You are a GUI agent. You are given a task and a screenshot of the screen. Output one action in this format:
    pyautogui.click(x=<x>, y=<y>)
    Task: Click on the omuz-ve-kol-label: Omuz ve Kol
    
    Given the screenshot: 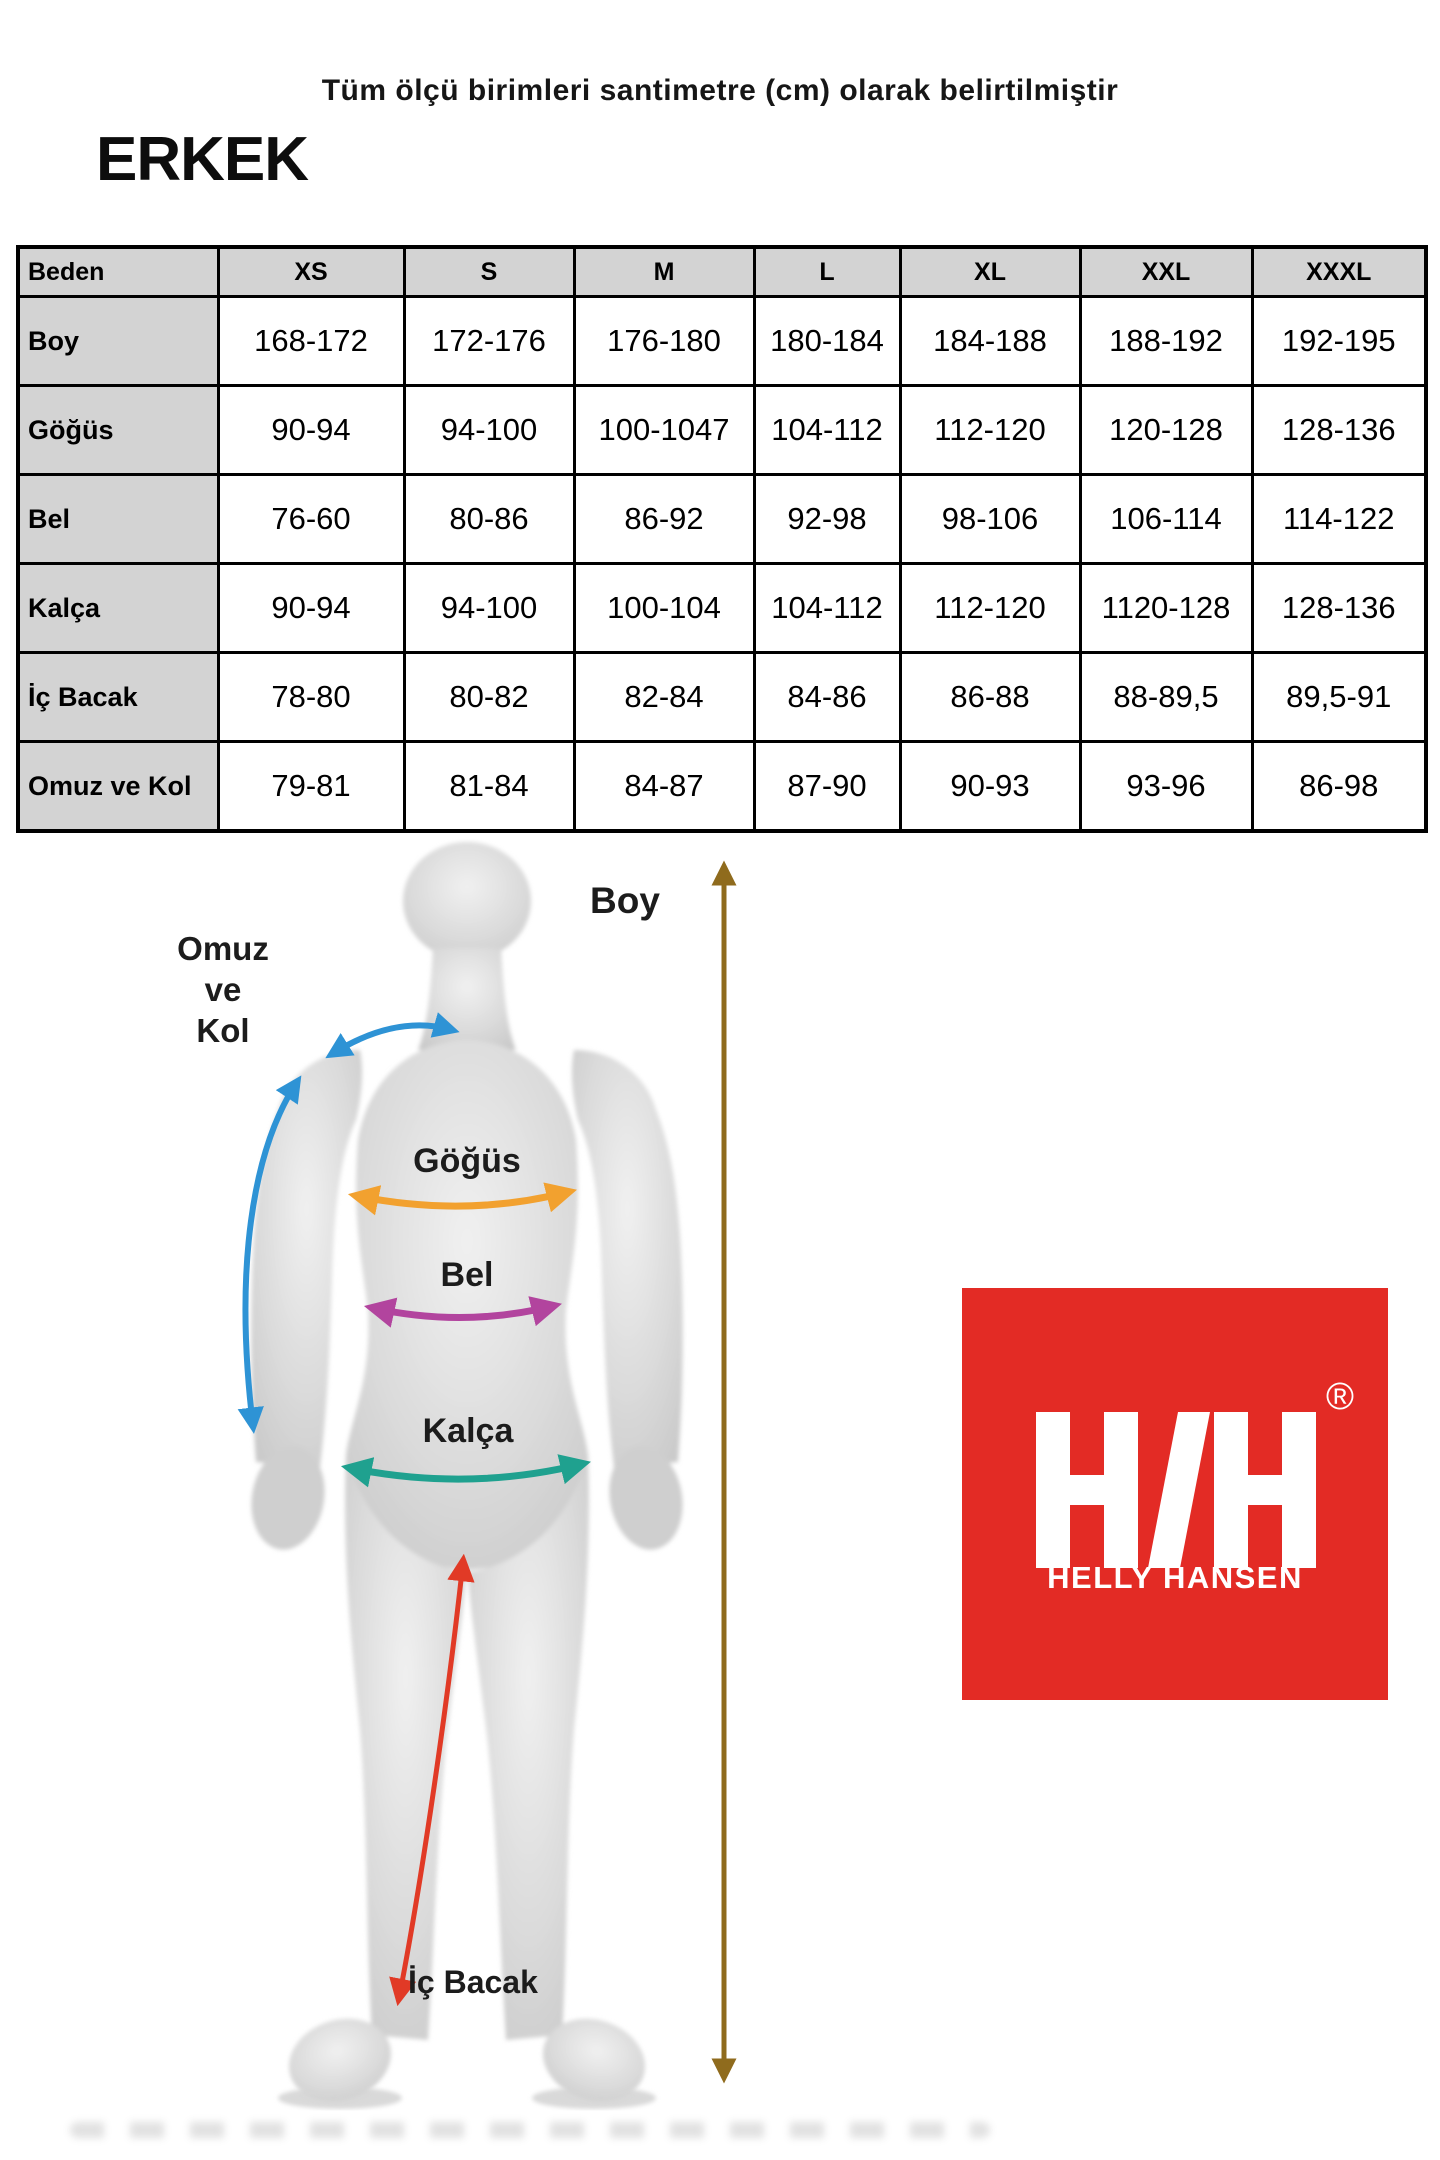 What is the action you would take?
    pyautogui.click(x=223, y=989)
    